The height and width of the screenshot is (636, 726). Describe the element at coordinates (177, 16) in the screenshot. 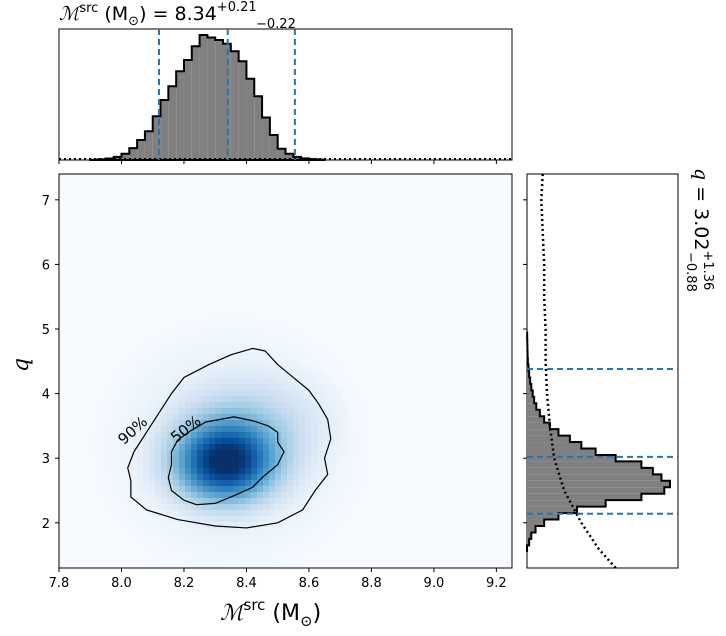

I see `top-title: ℳsrc (M⊙) = 8.34+0.21−0.22` at that location.